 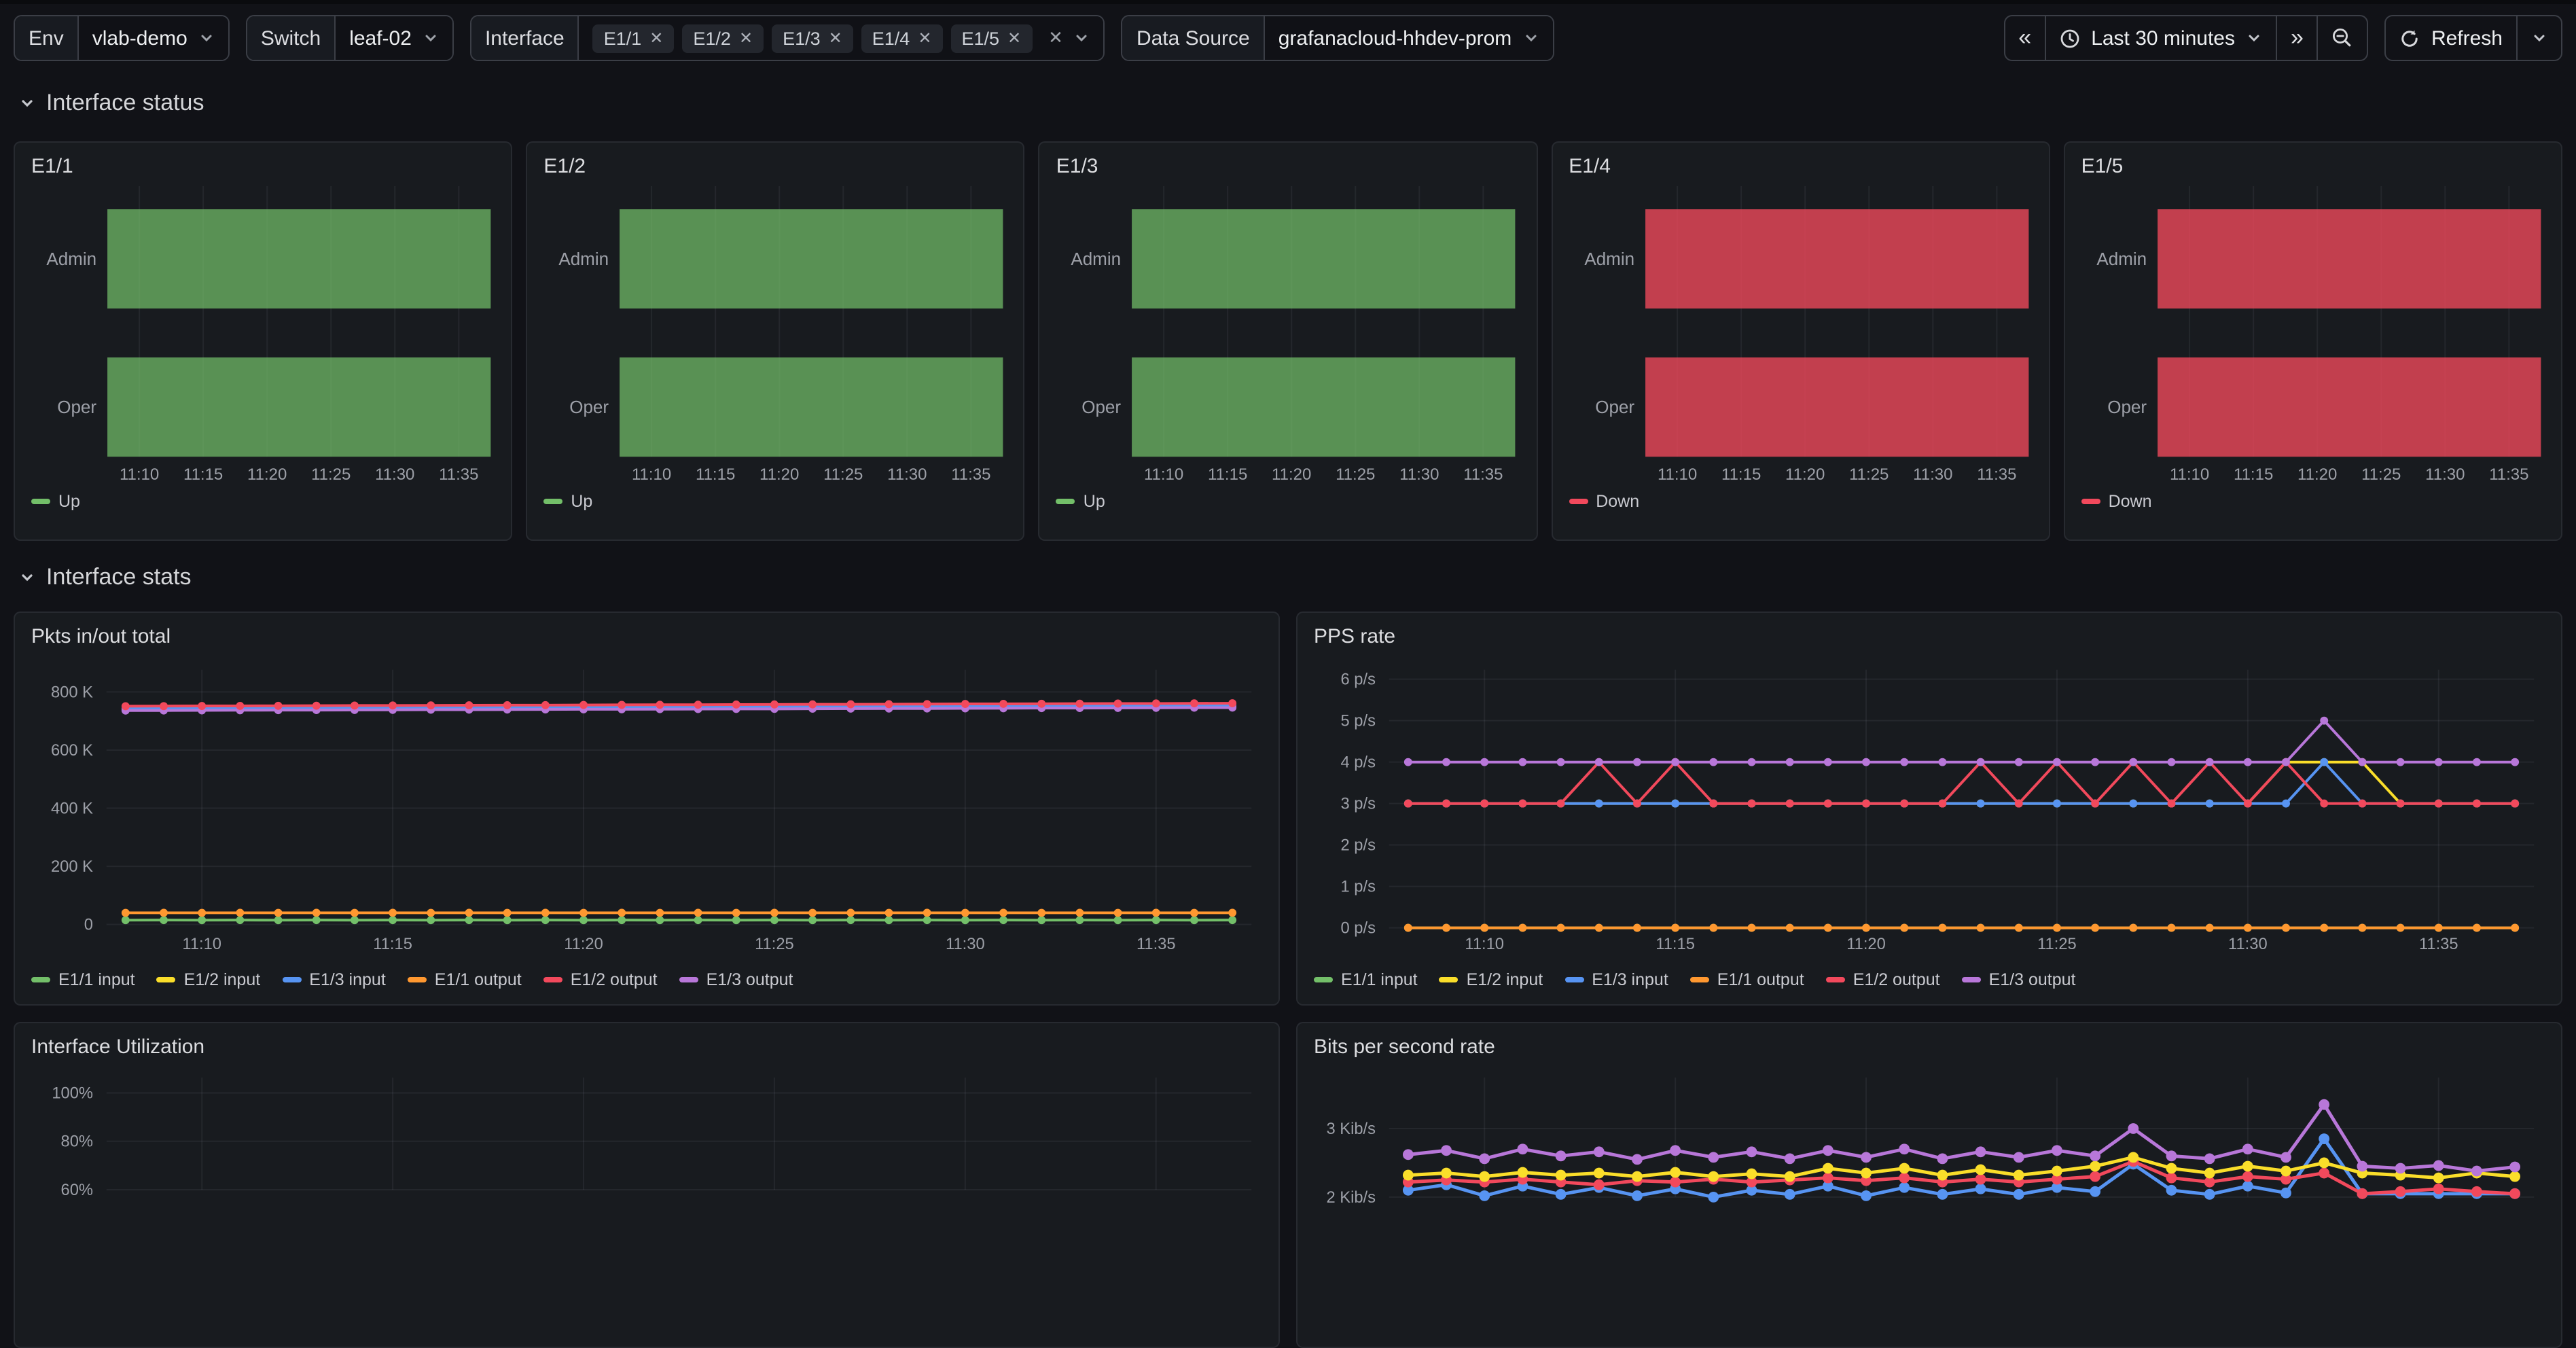 I want to click on svg-text: 11:25, so click(x=331, y=474).